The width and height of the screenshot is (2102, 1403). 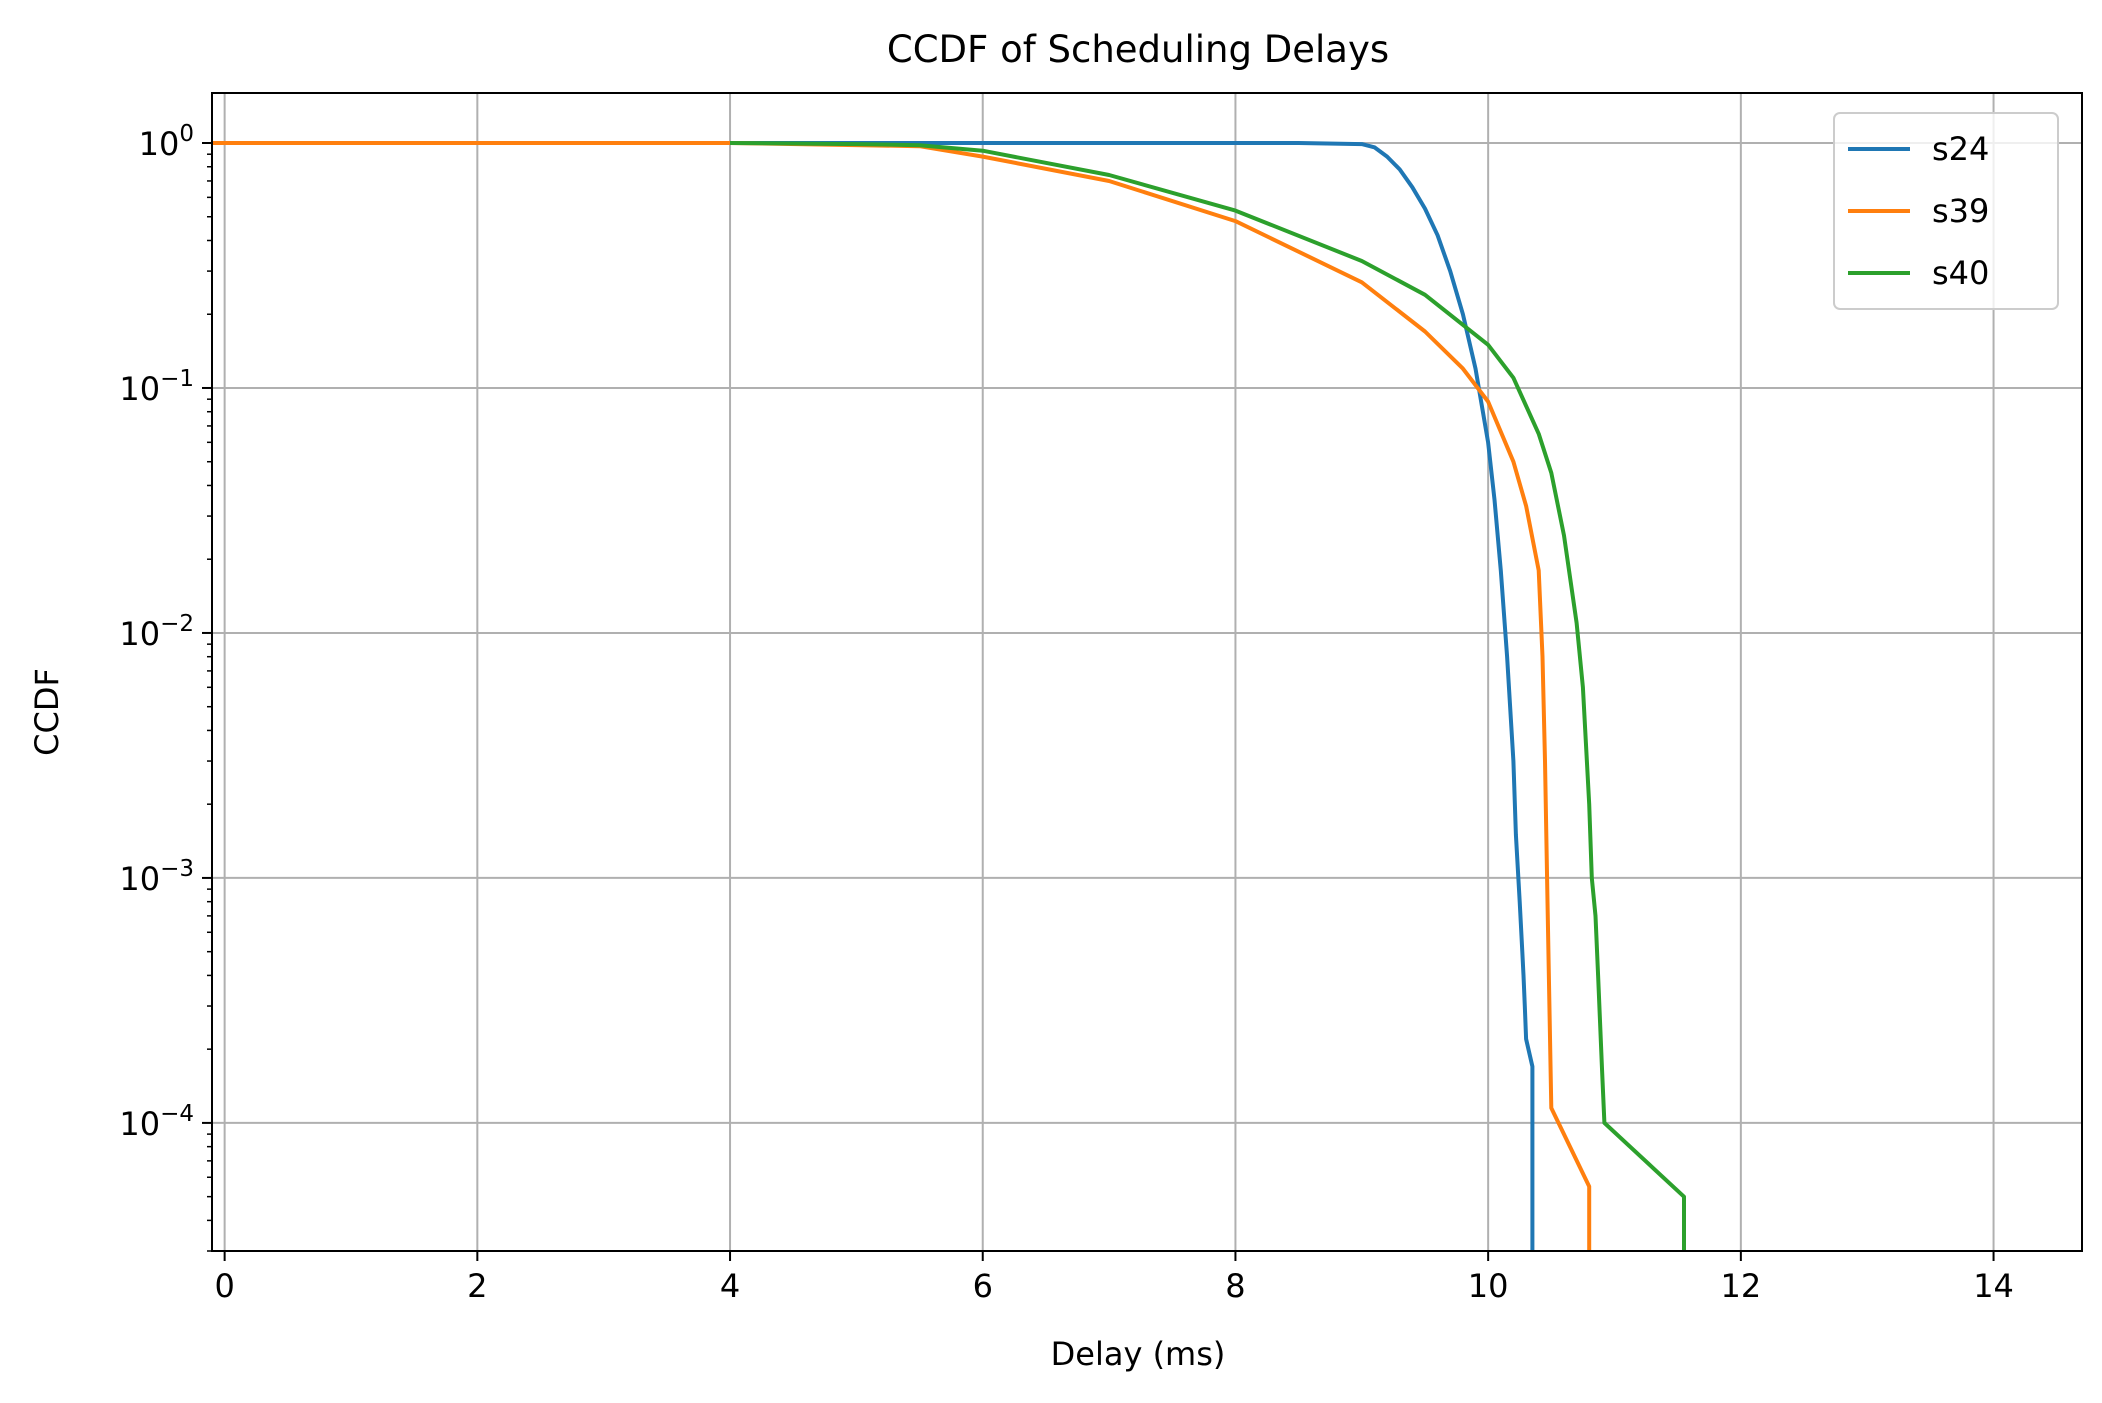 I want to click on y-axis-ticks: 10⁰ 10⁻¹ 10⁻² 10⁻³ 10⁻⁴, so click(x=165, y=632).